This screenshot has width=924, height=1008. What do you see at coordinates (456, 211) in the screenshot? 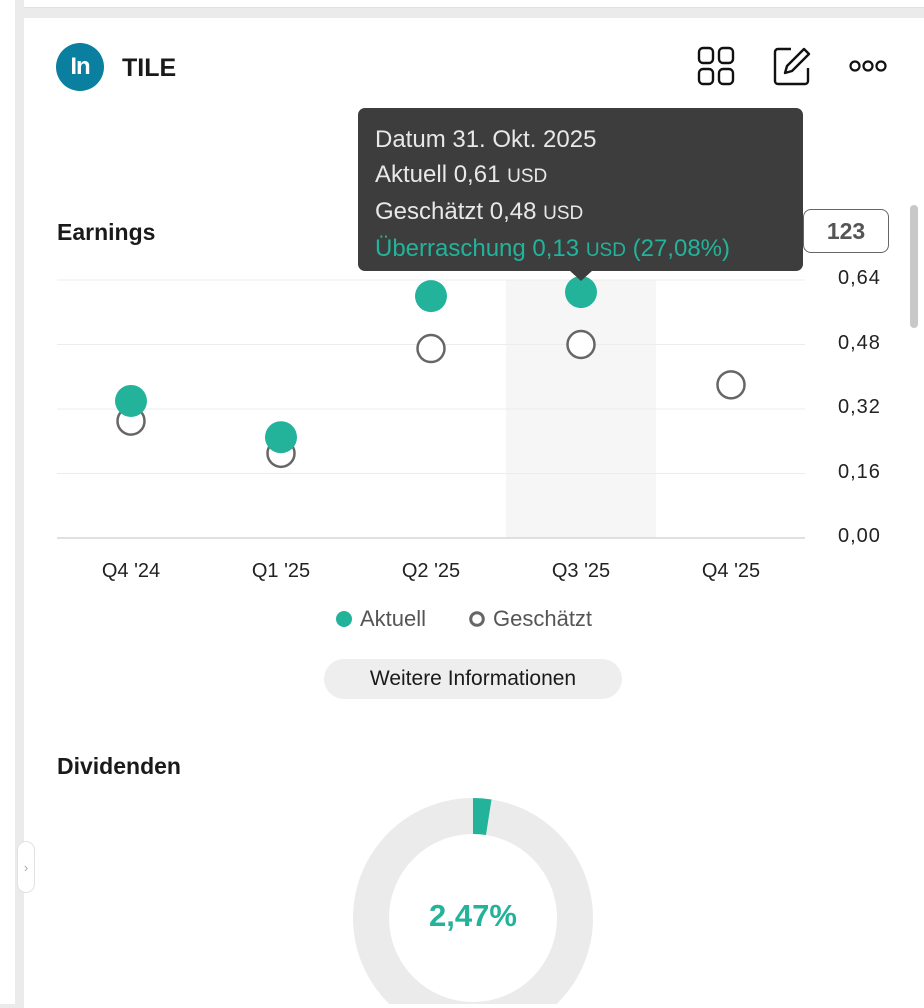
I see `tooltip-estimate: Geschätzt 0,48` at bounding box center [456, 211].